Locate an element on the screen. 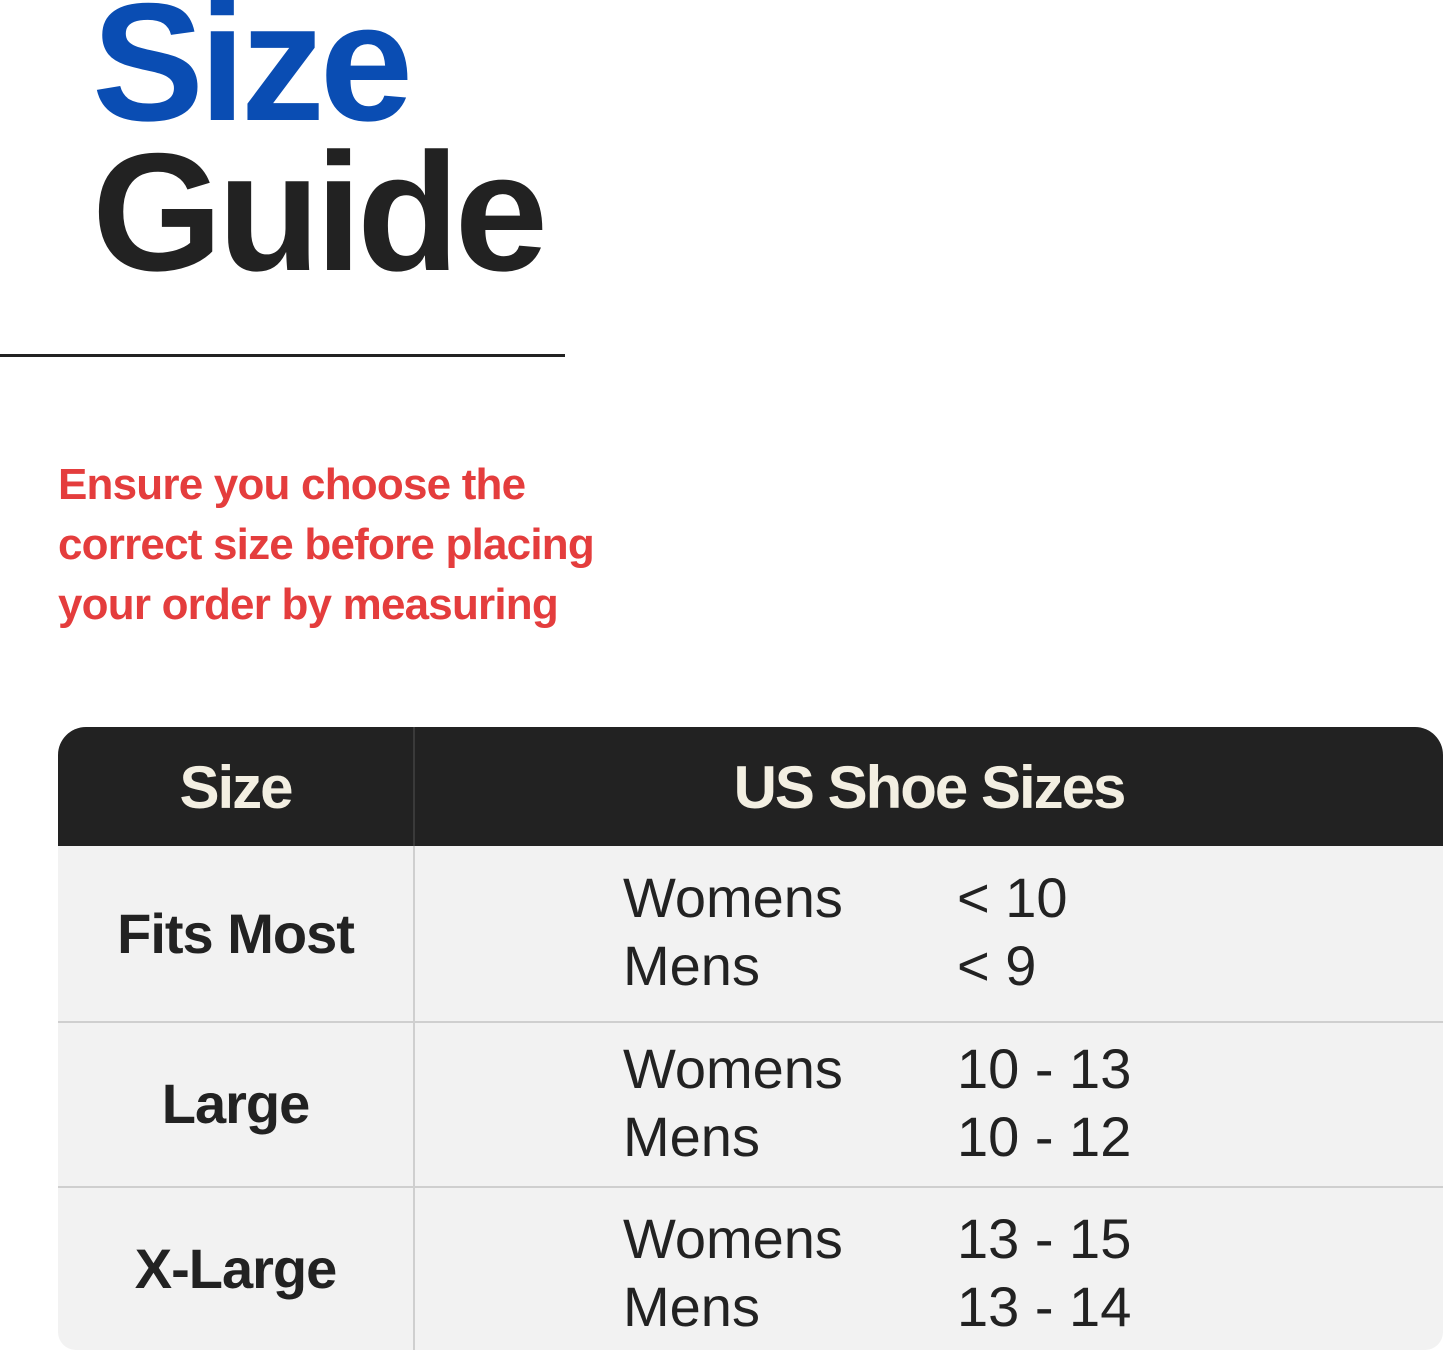 This screenshot has width=1445, height=1353. table-row: Fits Most Womens < 10 Mens < 9 is located at coordinates (750, 933).